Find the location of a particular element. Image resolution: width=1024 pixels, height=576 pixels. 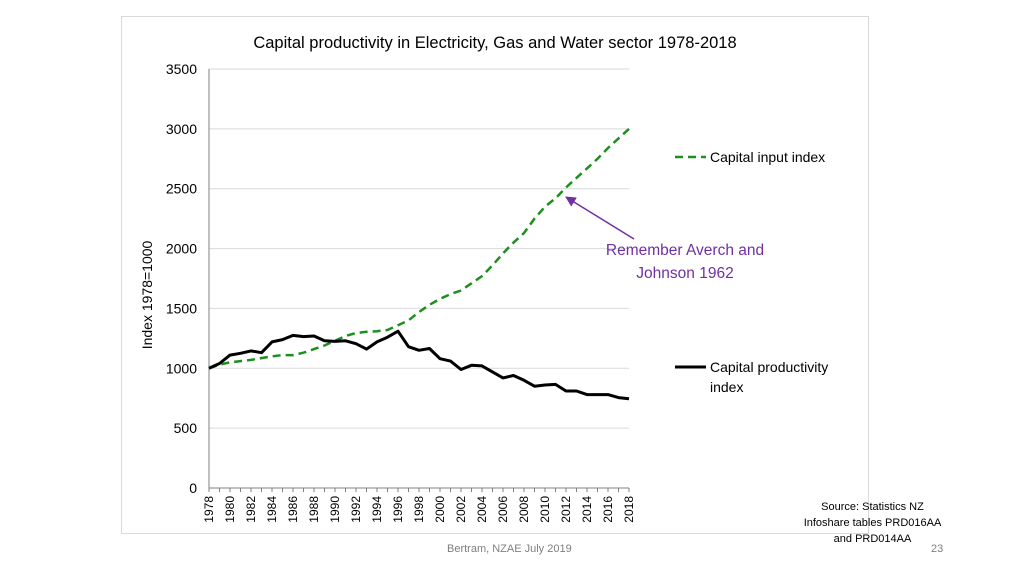

x-tick-label-2008: 2008 is located at coordinates (524, 509).